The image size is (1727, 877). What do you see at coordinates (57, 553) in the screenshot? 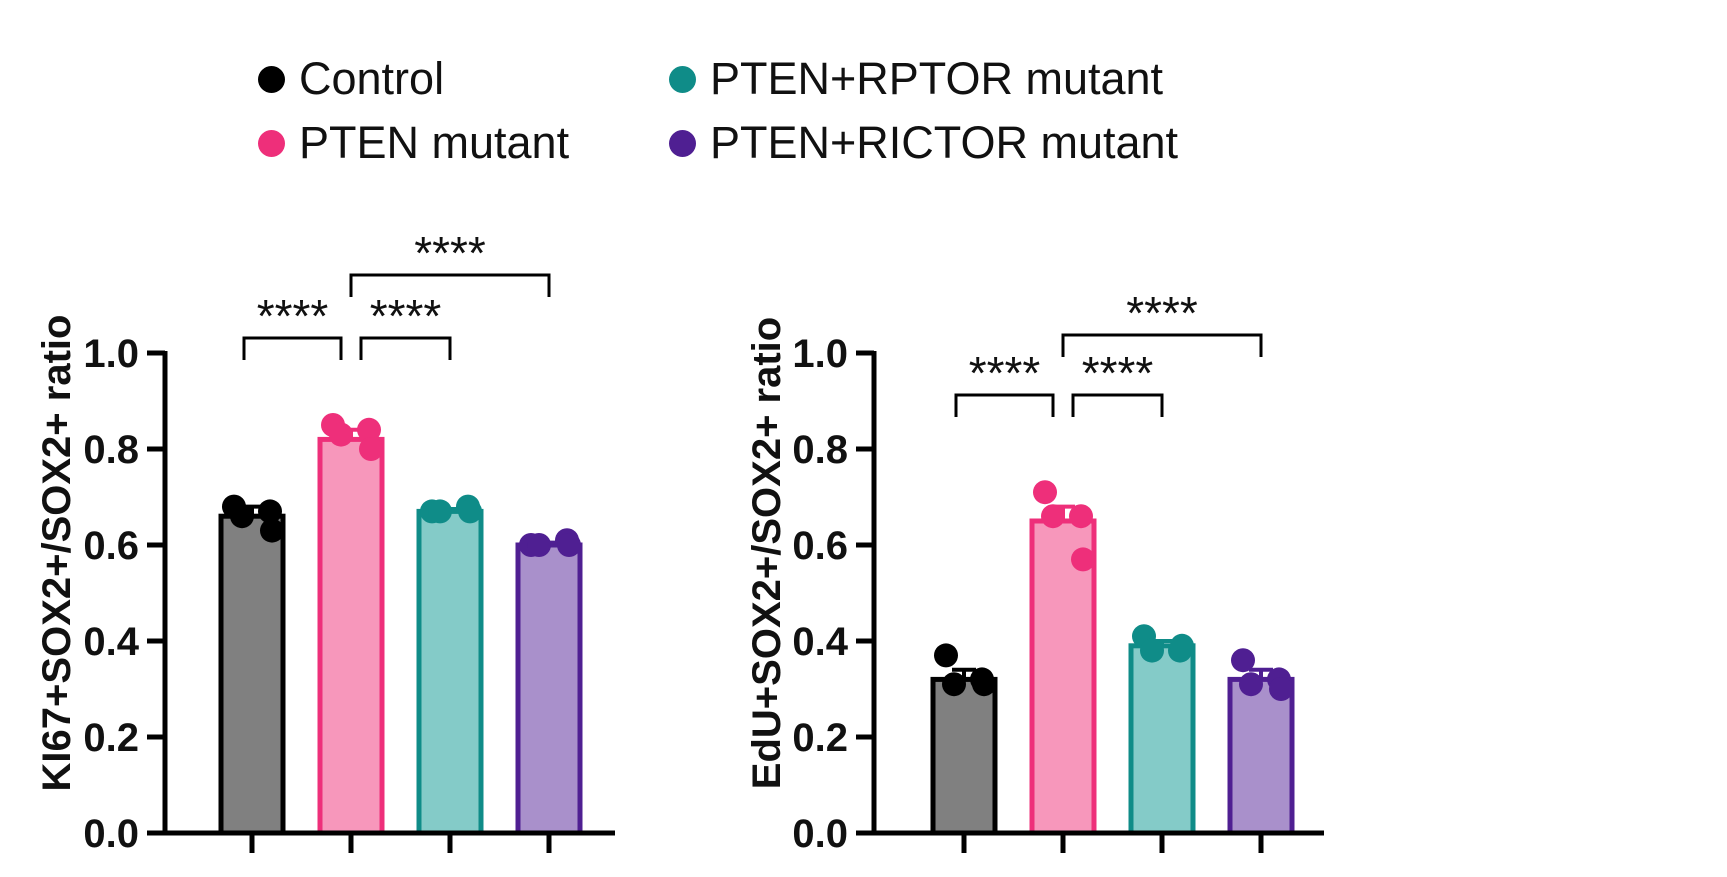
I see `y-axis-title: KI67+SOX2+/SOX2+ ratio` at bounding box center [57, 553].